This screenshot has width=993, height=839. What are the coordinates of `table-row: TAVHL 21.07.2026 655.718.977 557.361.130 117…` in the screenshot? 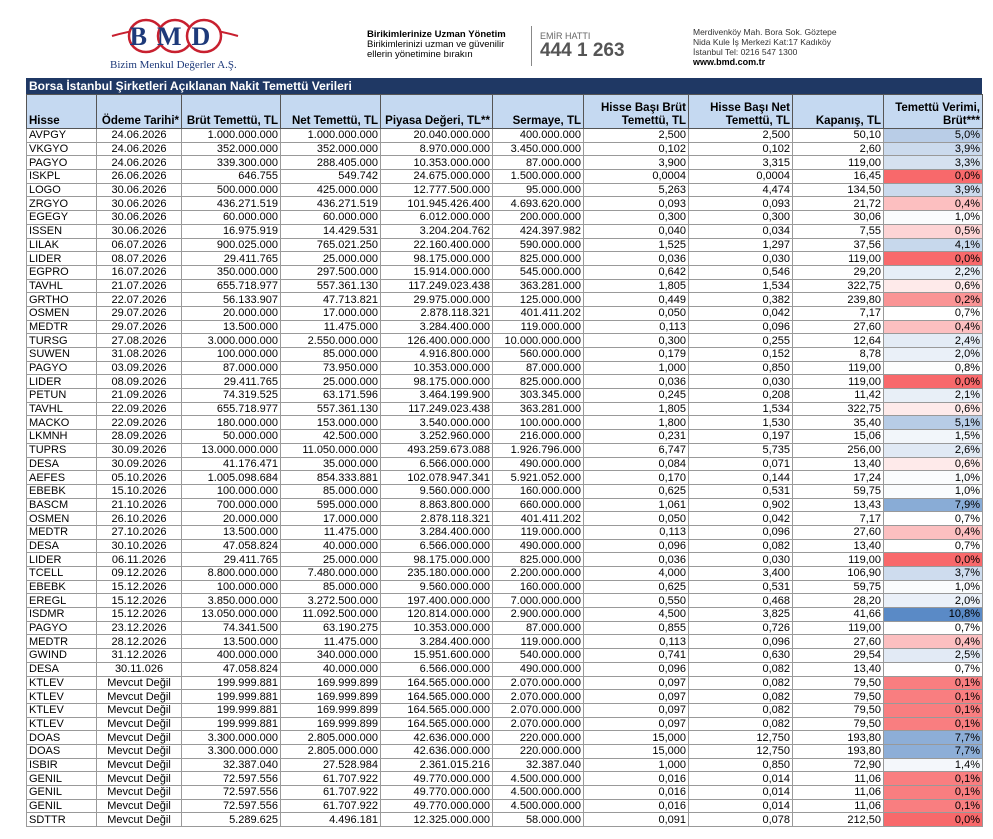 It's located at (504, 286).